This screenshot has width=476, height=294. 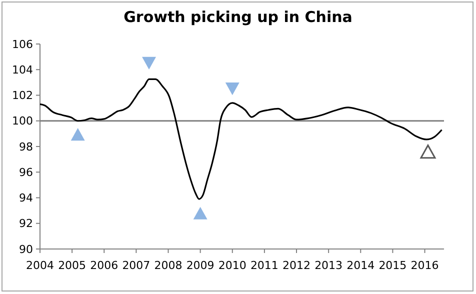 What do you see at coordinates (264, 265) in the screenshot?
I see `x-tick-label: 2011` at bounding box center [264, 265].